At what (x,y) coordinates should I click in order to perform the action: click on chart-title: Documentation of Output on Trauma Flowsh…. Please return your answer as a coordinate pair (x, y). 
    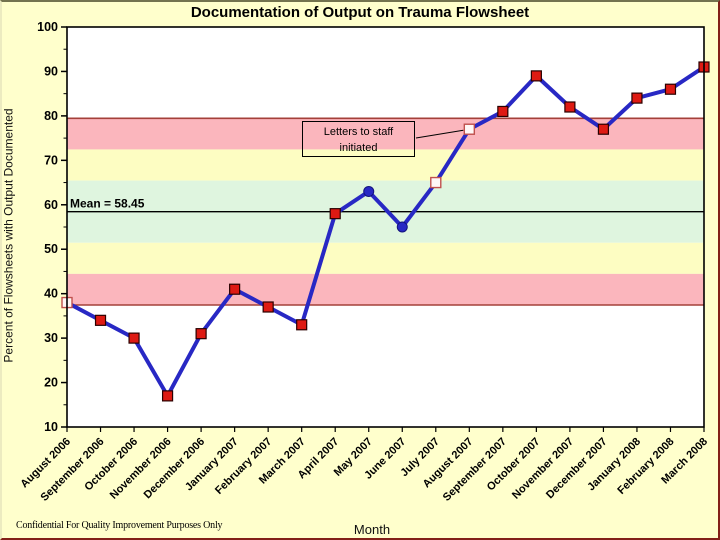
    Looking at the image, I should click on (360, 12).